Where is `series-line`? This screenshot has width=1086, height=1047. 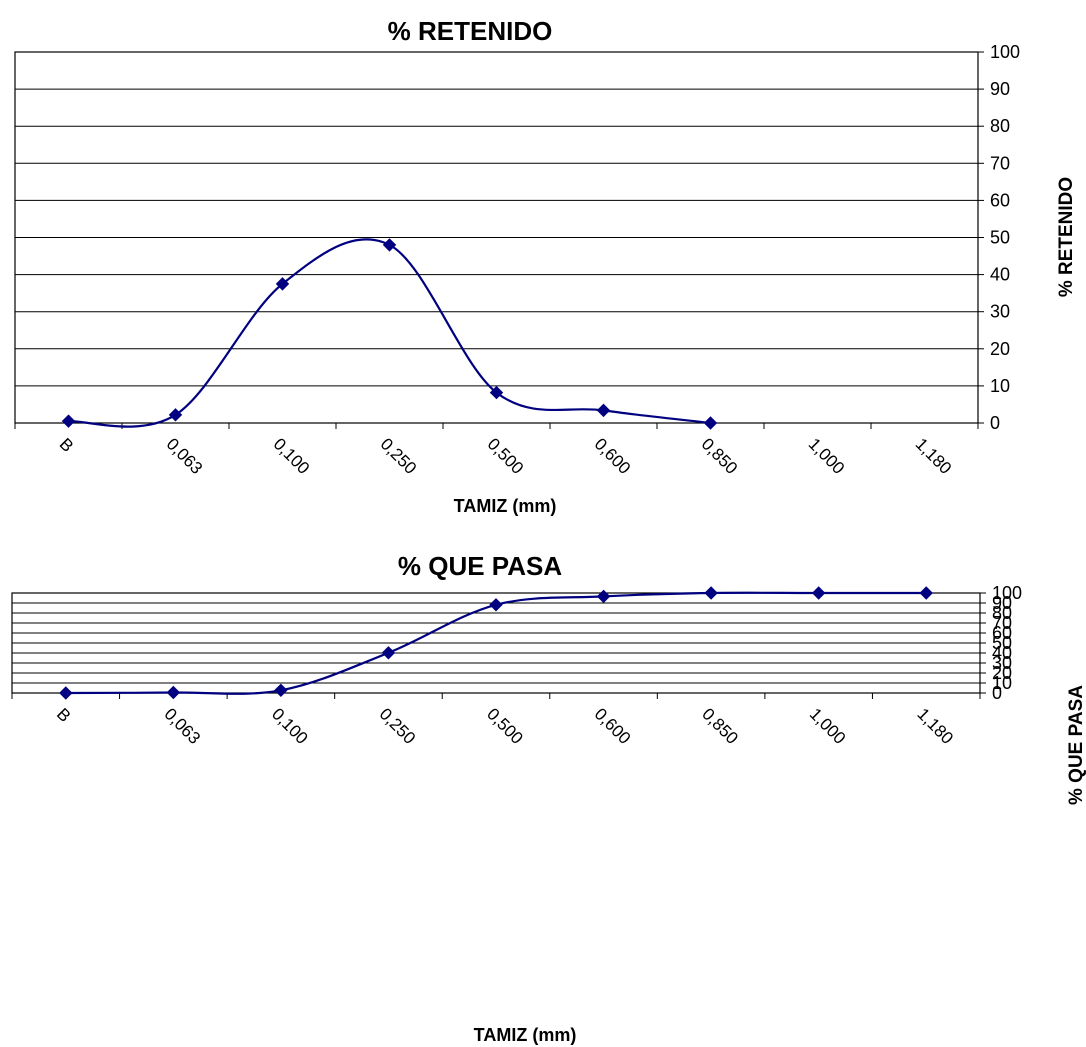 series-line is located at coordinates (389, 333).